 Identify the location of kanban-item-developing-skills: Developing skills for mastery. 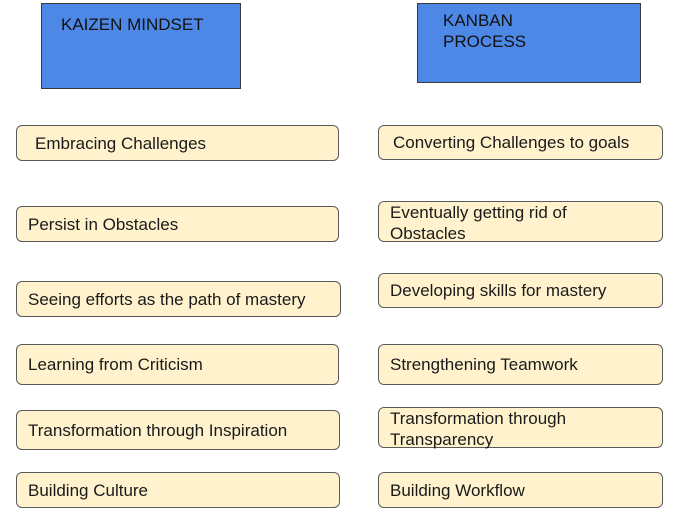
(520, 290).